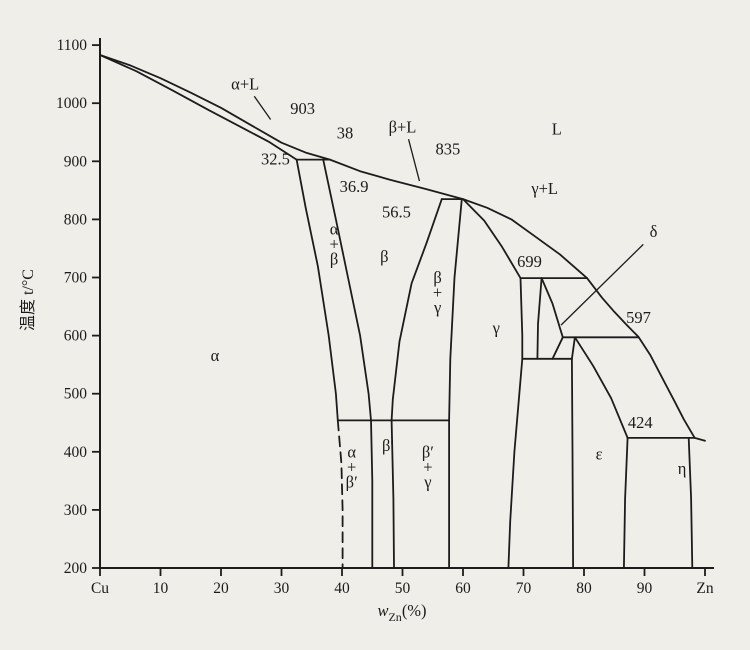  What do you see at coordinates (403, 127) in the screenshot?
I see `beta-l-region-label: β+L` at bounding box center [403, 127].